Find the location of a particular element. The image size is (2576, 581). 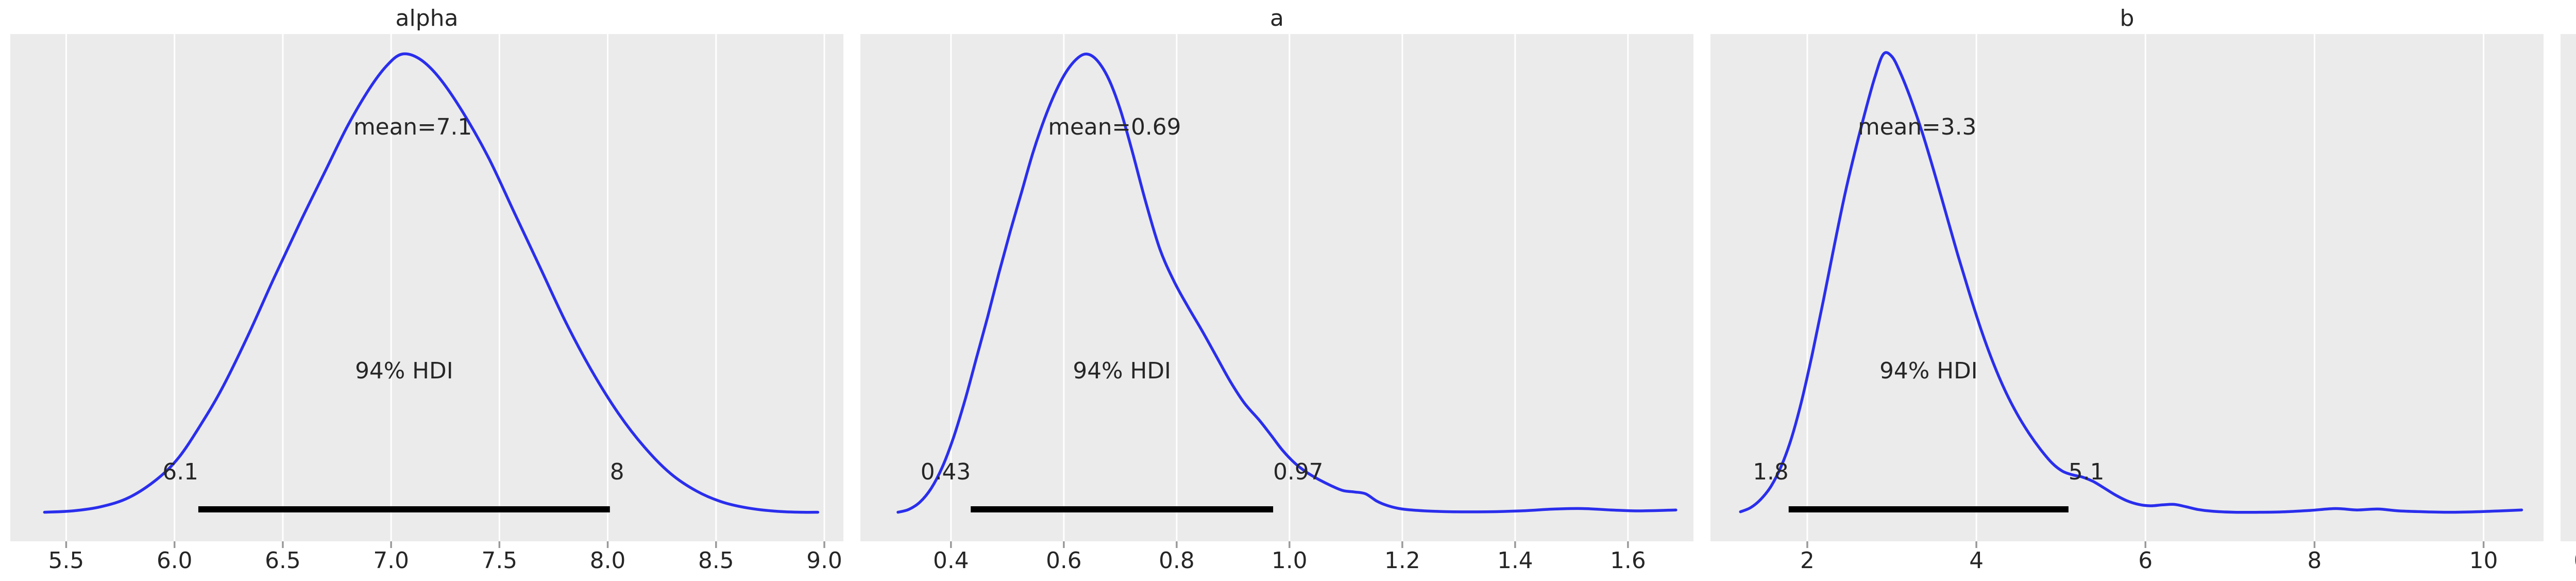

x-tick-label: 8 is located at coordinates (2315, 560).